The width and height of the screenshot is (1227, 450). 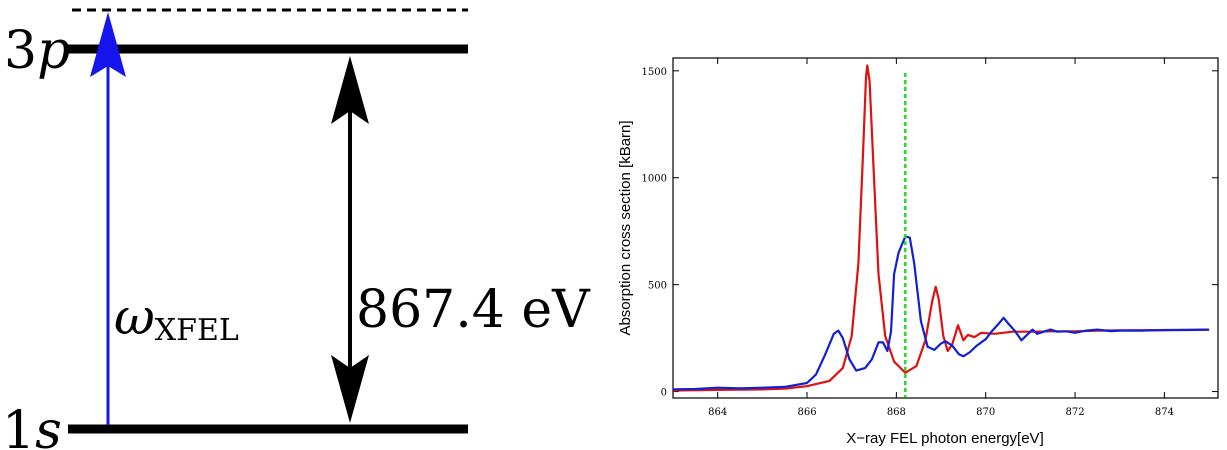 I want to click on photon-arrow-head, so click(x=108, y=44).